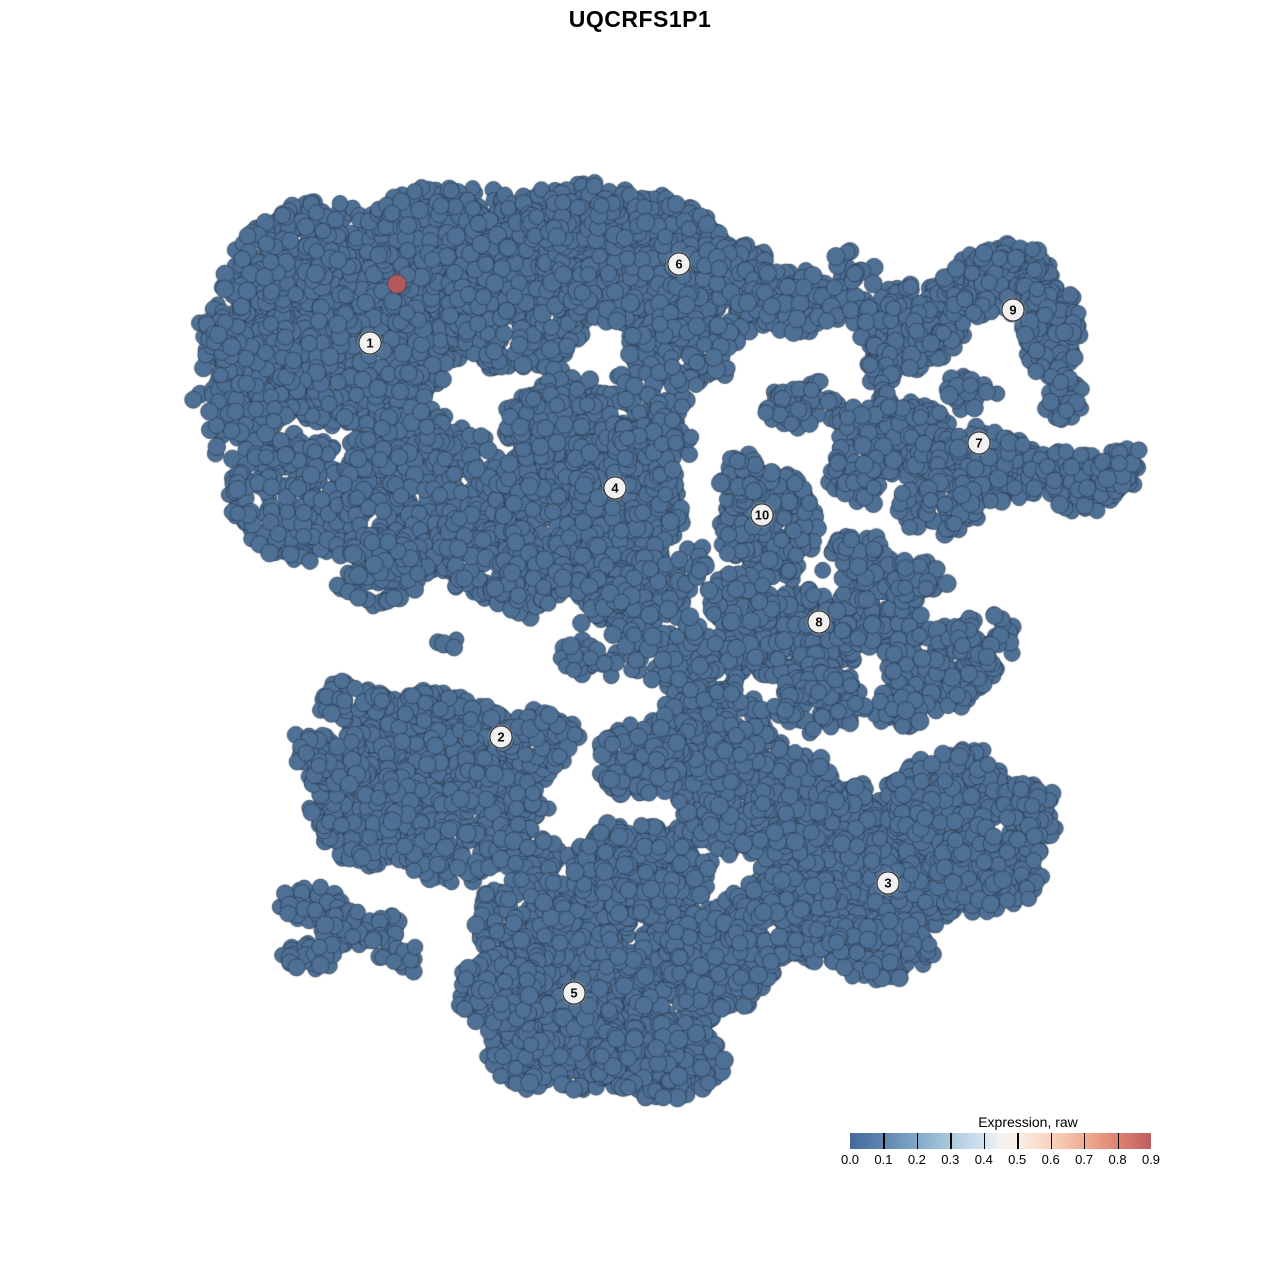 The image size is (1280, 1280). Describe the element at coordinates (1013, 310) in the screenshot. I see `cluster-label-9: 9` at that location.